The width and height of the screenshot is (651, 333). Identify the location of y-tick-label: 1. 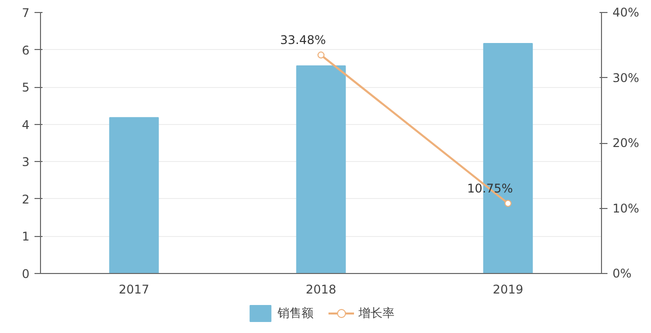
(26, 237).